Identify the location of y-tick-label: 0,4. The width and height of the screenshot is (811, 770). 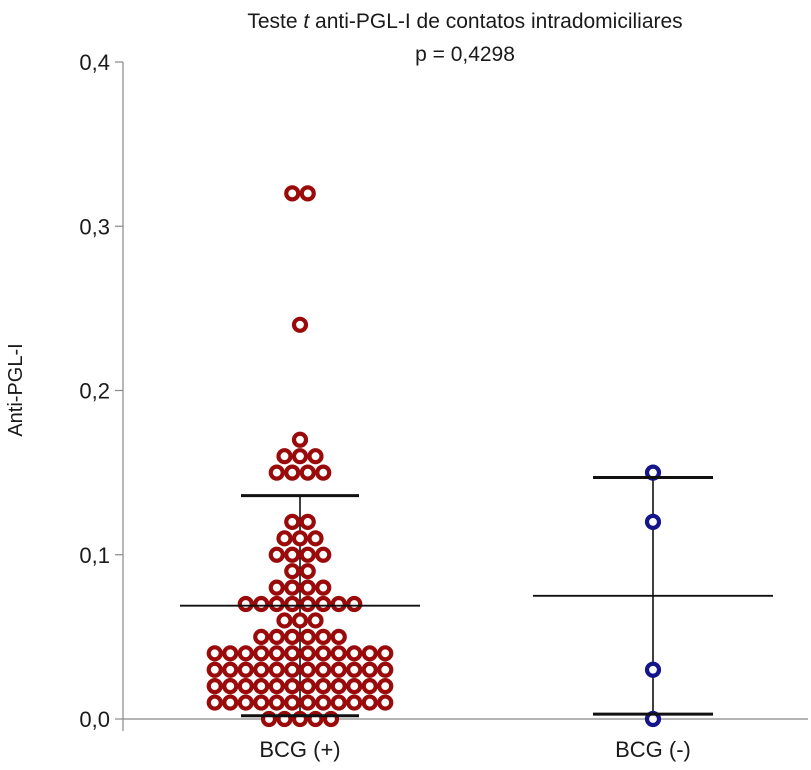
(94, 62).